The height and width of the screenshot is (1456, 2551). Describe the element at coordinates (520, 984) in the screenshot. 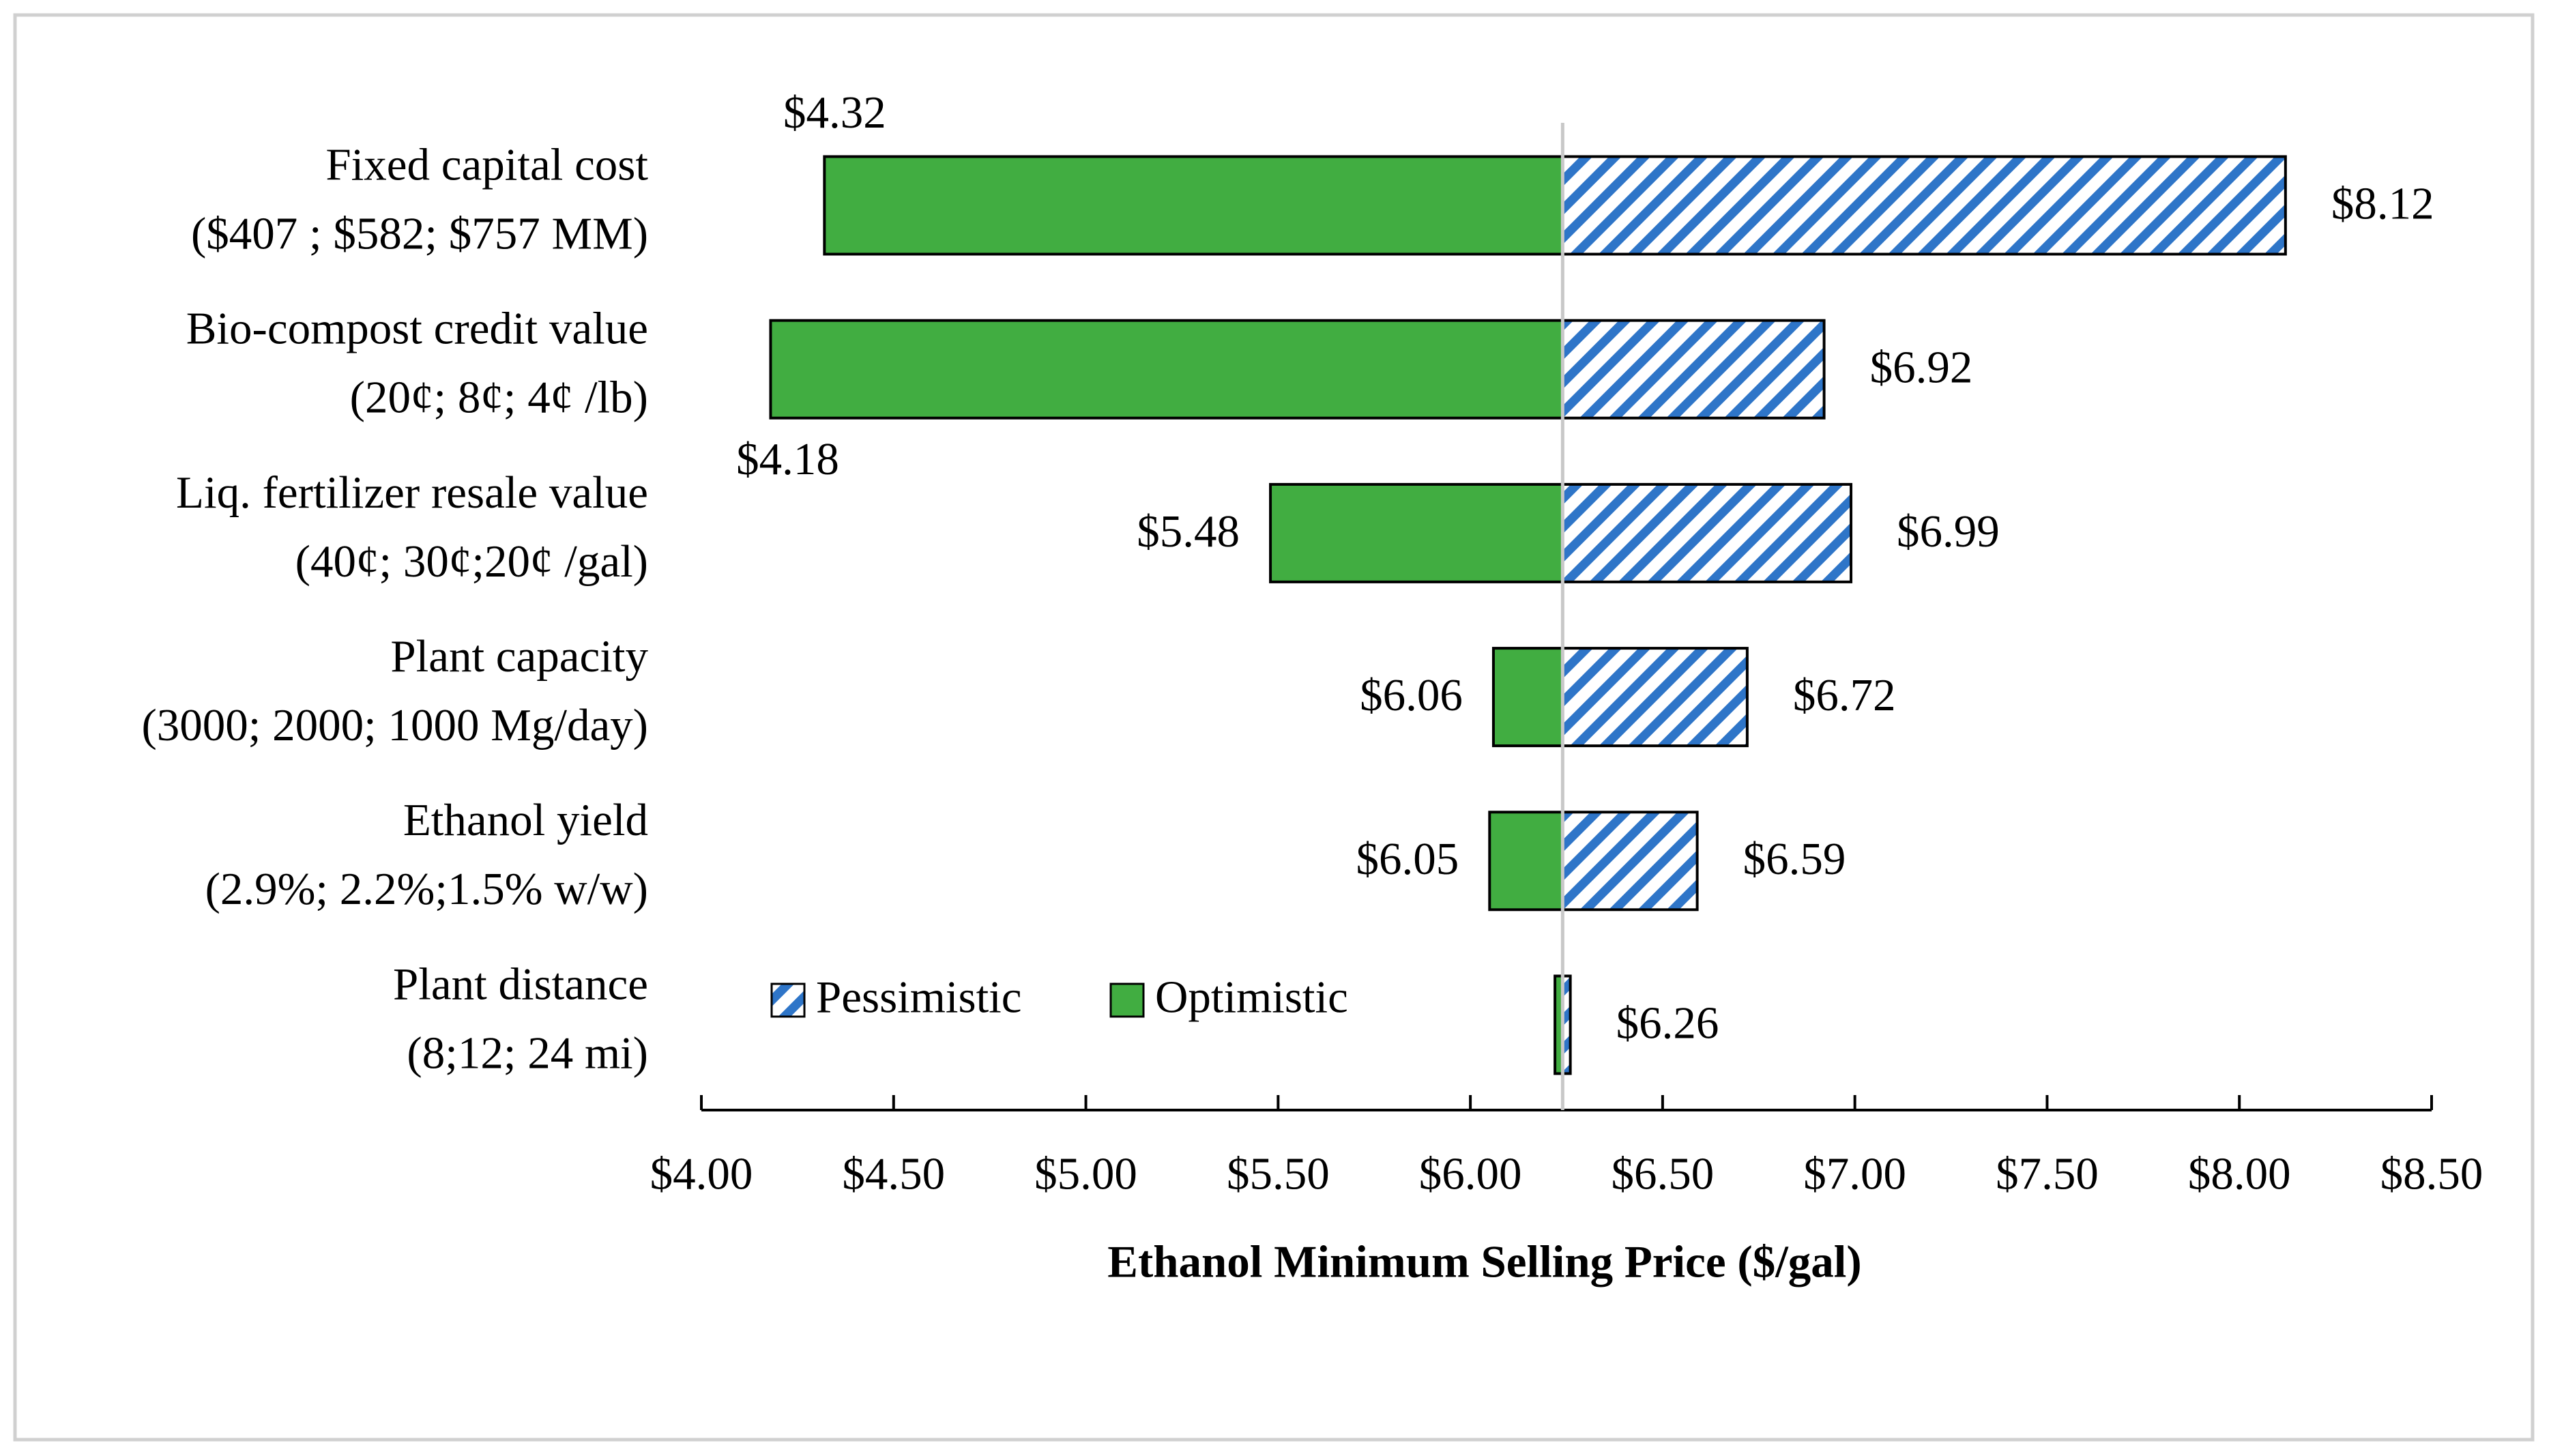

I see `category-label: Plant distance` at that location.